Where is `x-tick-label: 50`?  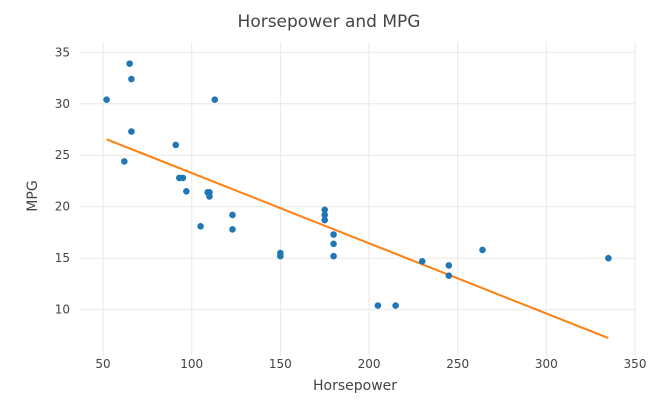
x-tick-label: 50 is located at coordinates (102, 364).